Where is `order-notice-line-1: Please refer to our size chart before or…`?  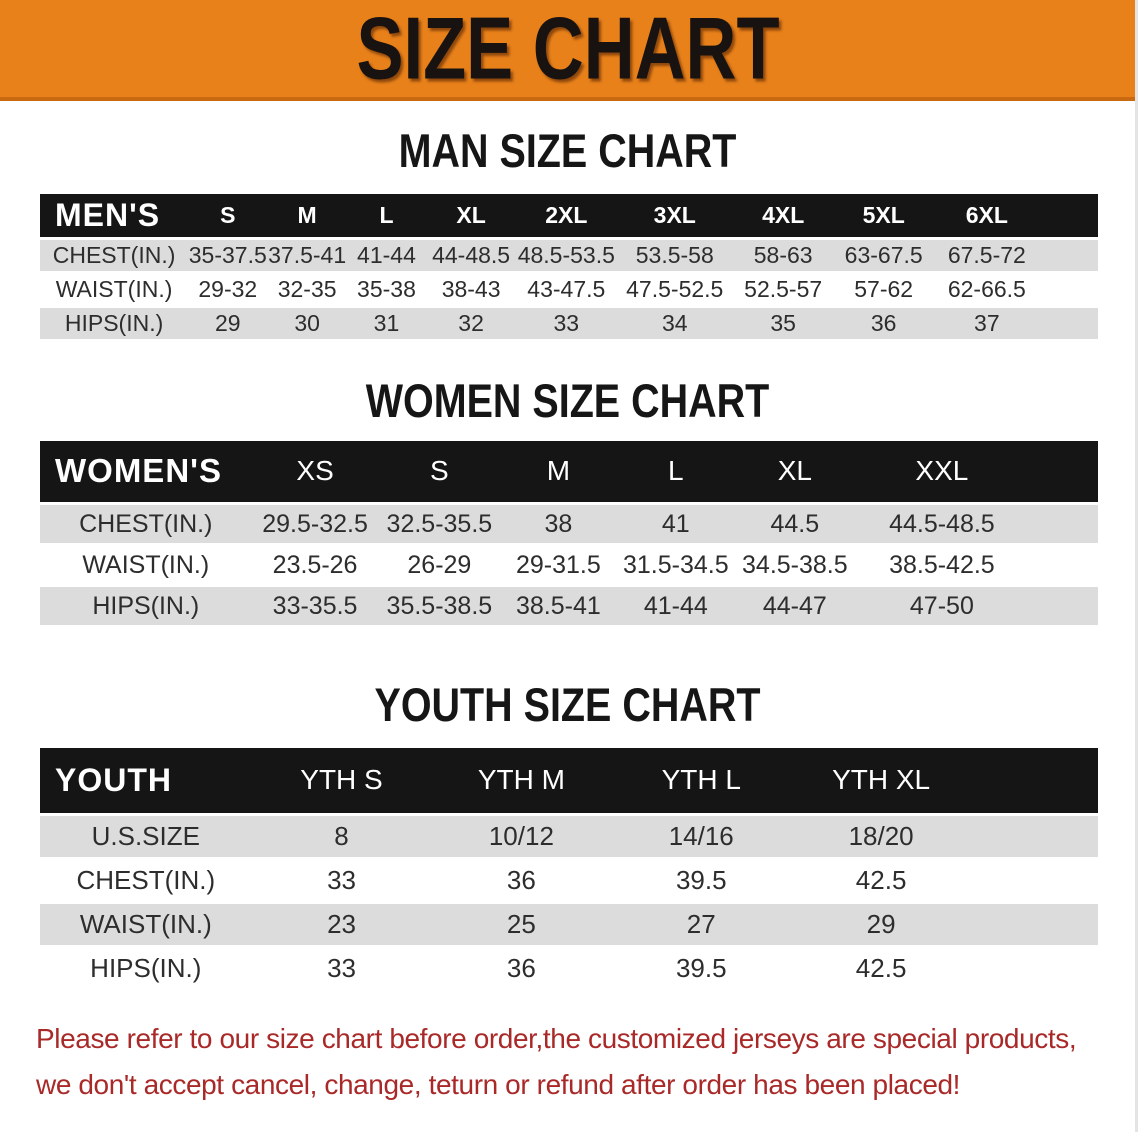 order-notice-line-1: Please refer to our size chart before or… is located at coordinates (556, 1038).